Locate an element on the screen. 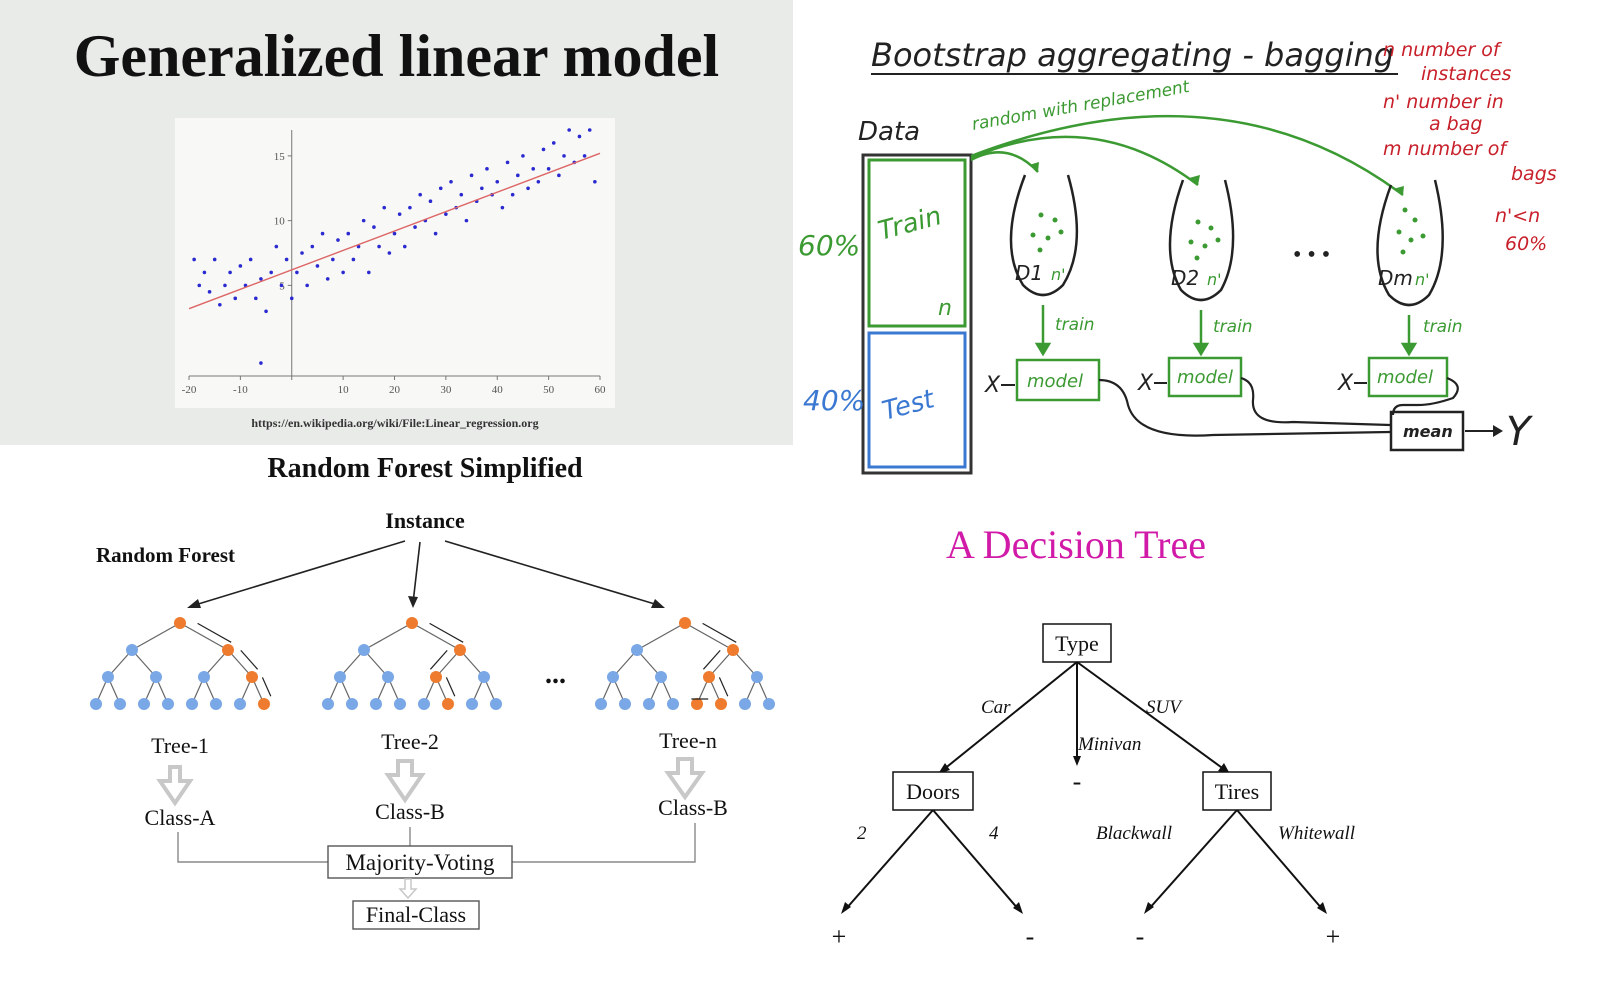  leaf-4: + is located at coordinates (1333, 936).